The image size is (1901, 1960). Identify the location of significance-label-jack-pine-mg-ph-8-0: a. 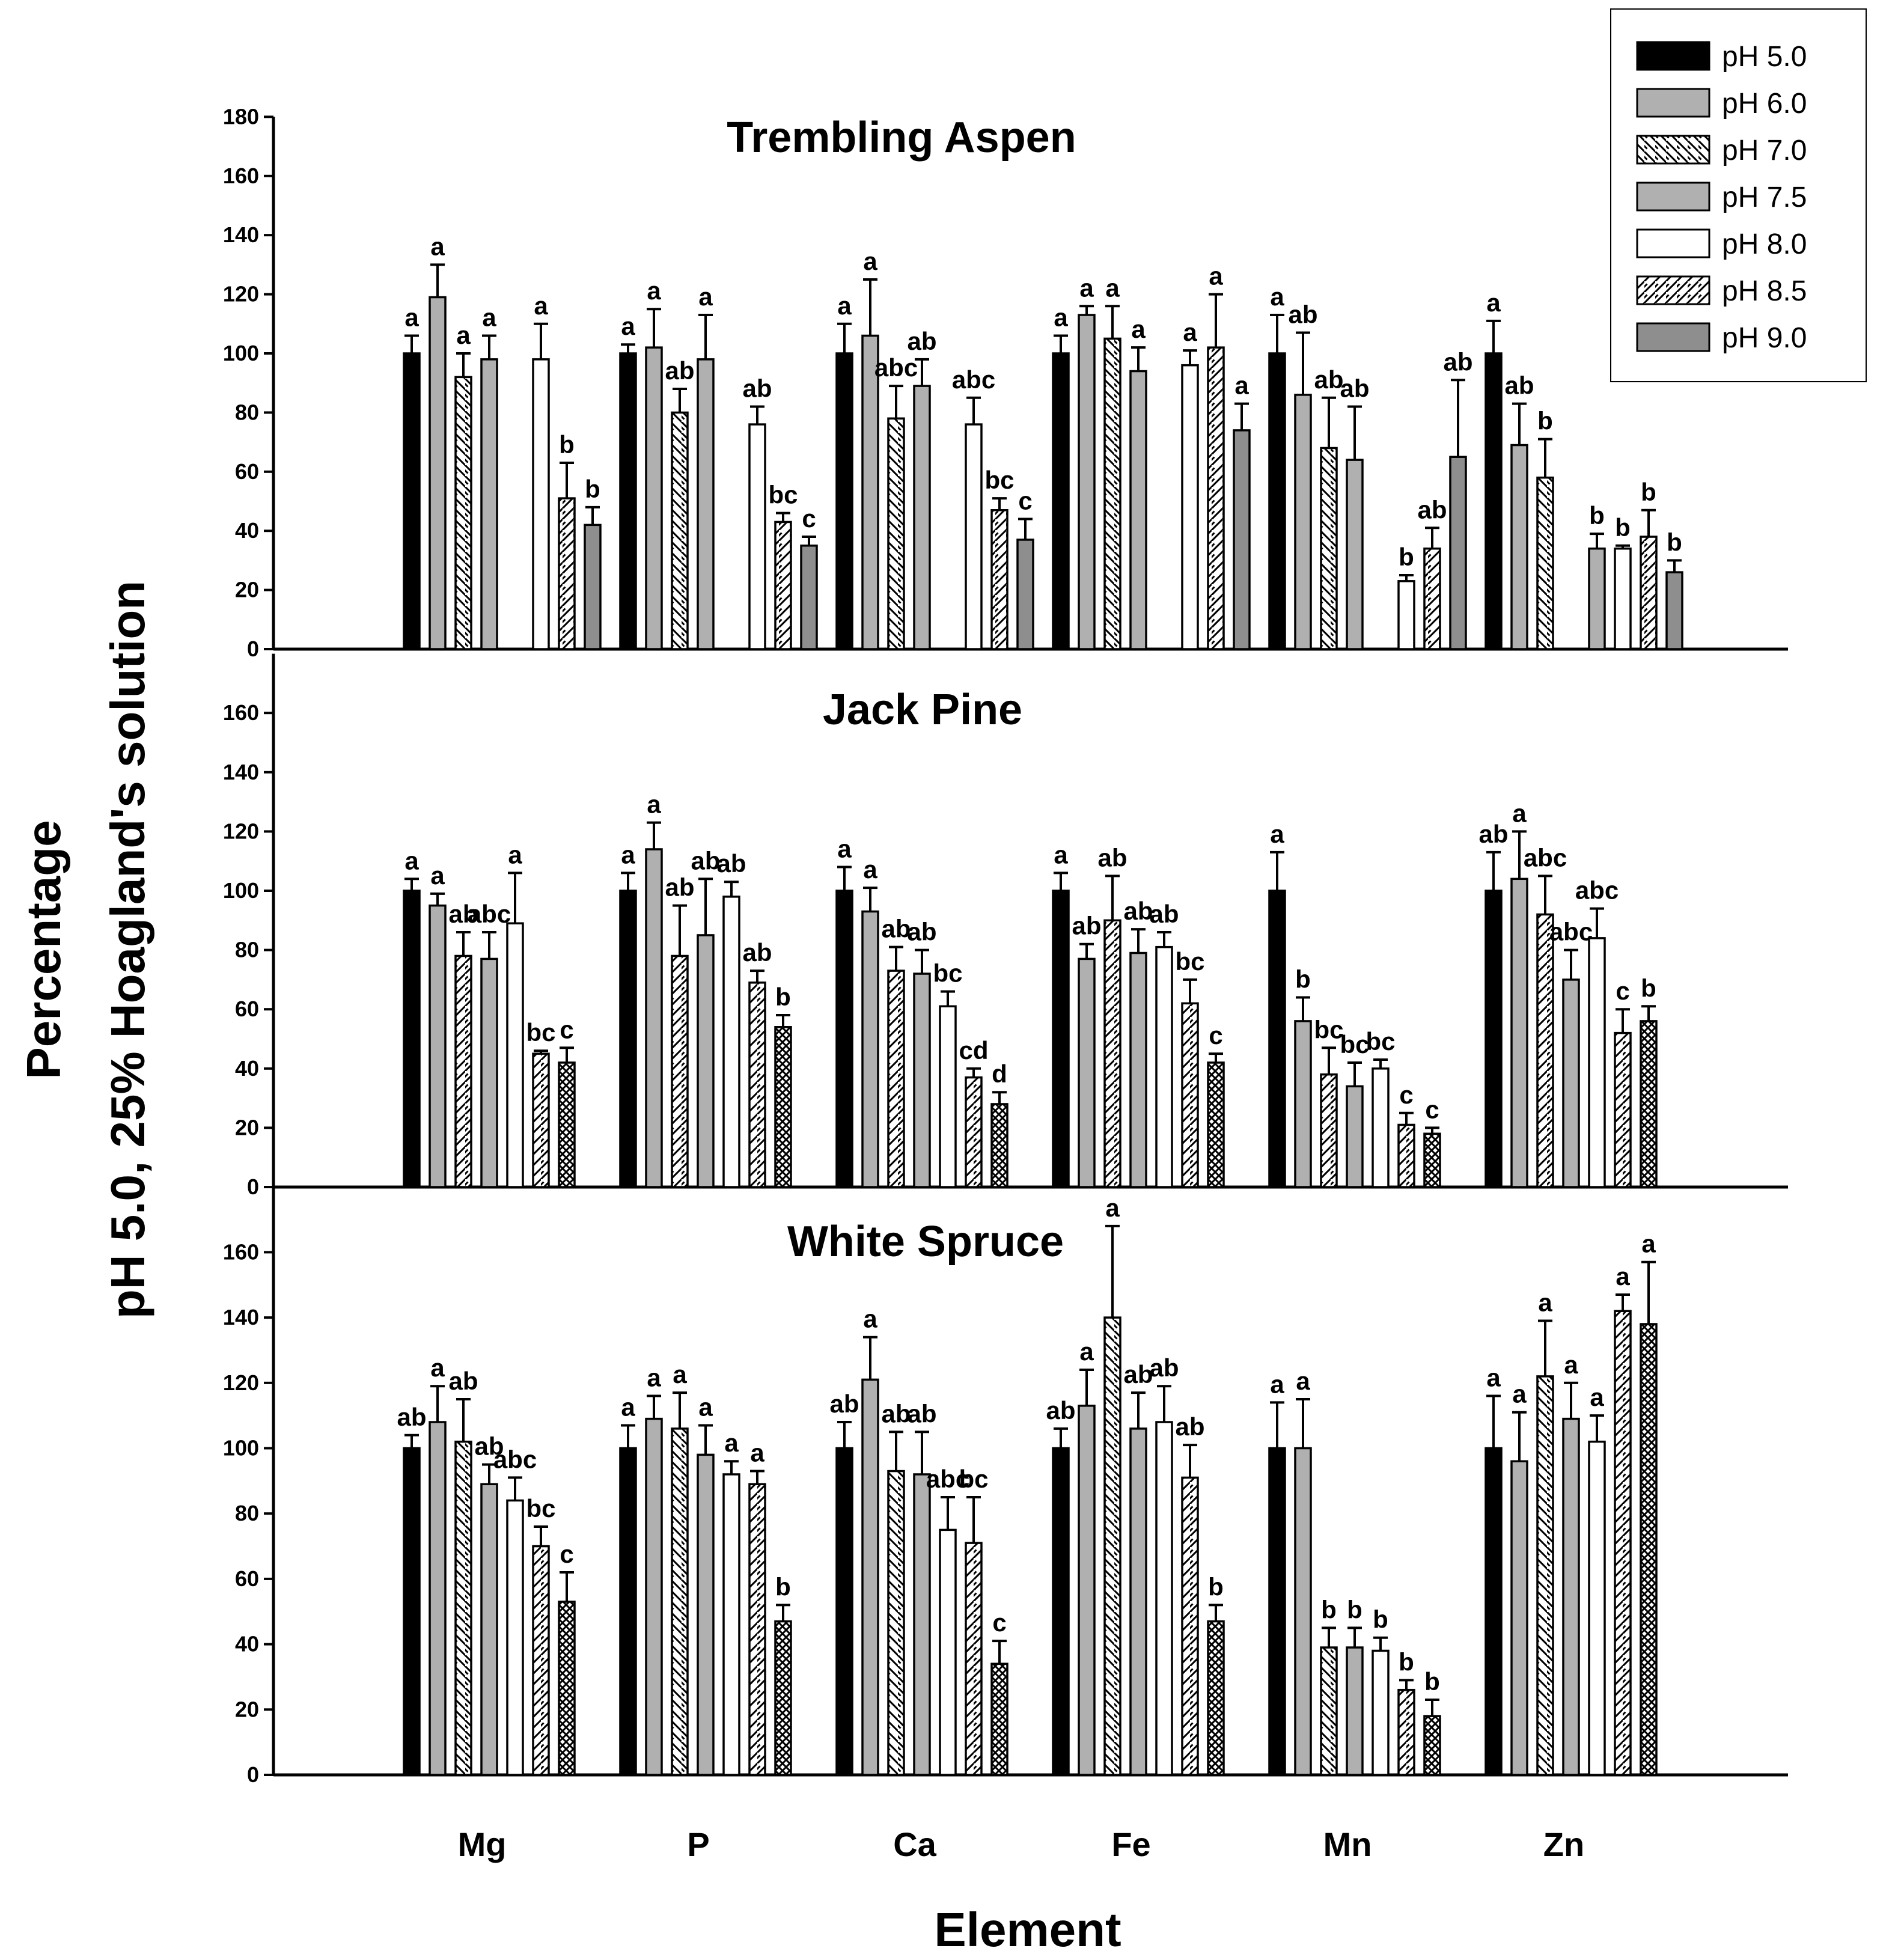
(515, 854).